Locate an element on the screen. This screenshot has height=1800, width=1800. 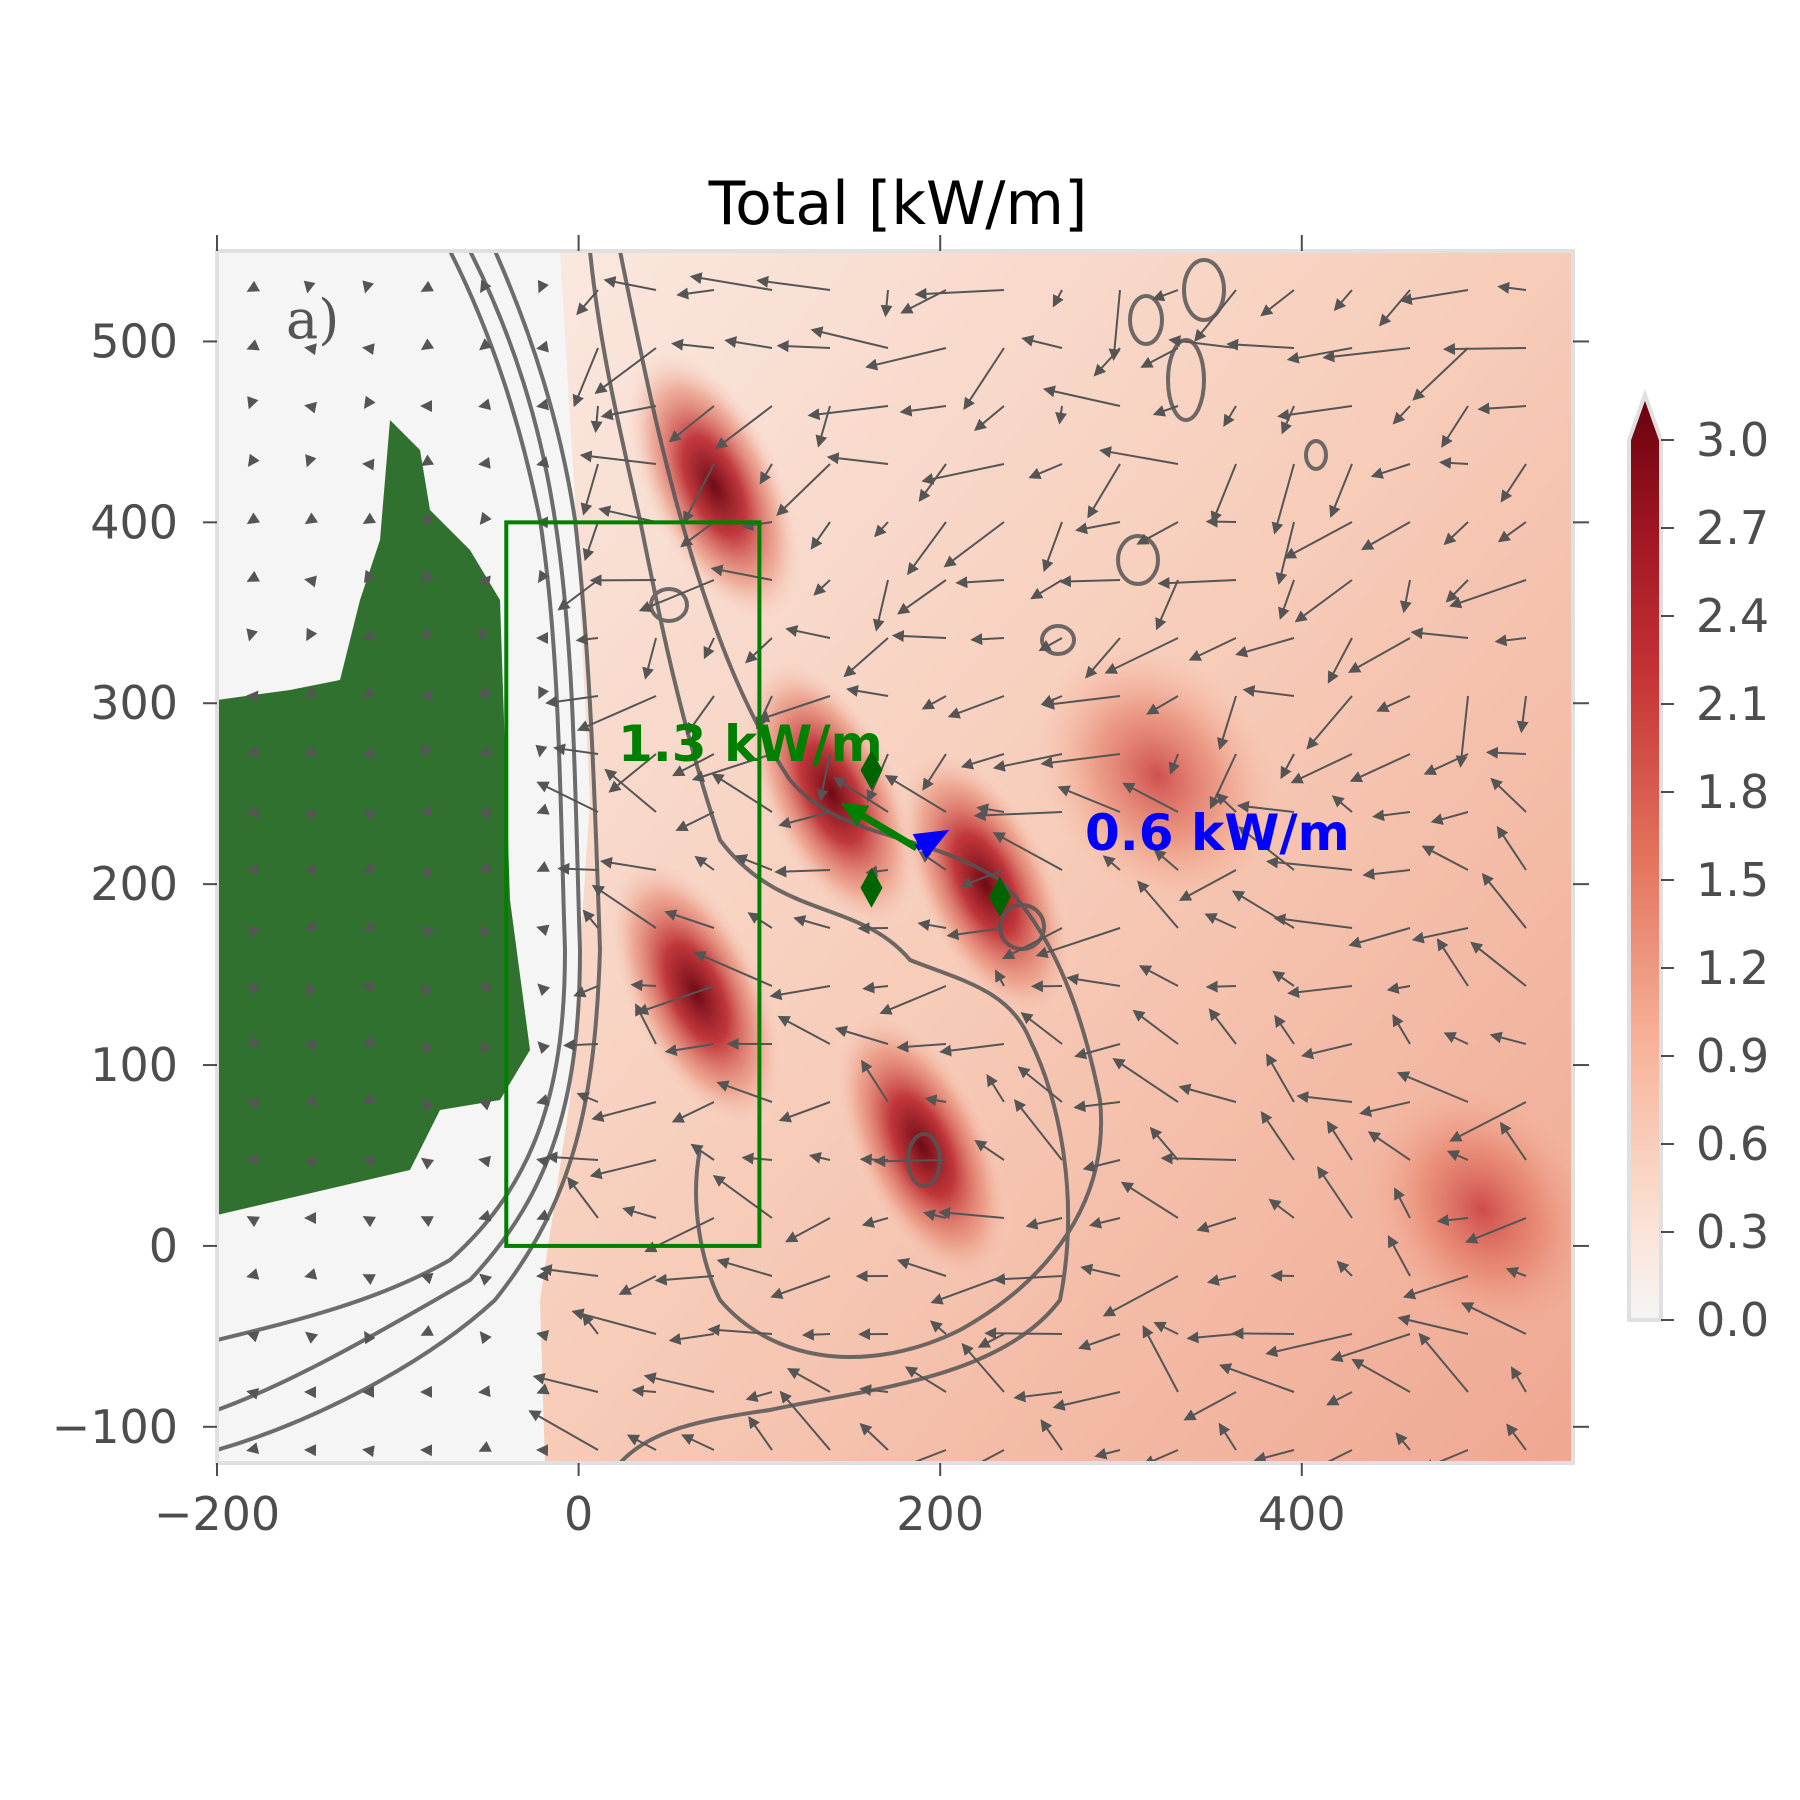
flux-label: 0.6 kW/m is located at coordinates (1217, 833).